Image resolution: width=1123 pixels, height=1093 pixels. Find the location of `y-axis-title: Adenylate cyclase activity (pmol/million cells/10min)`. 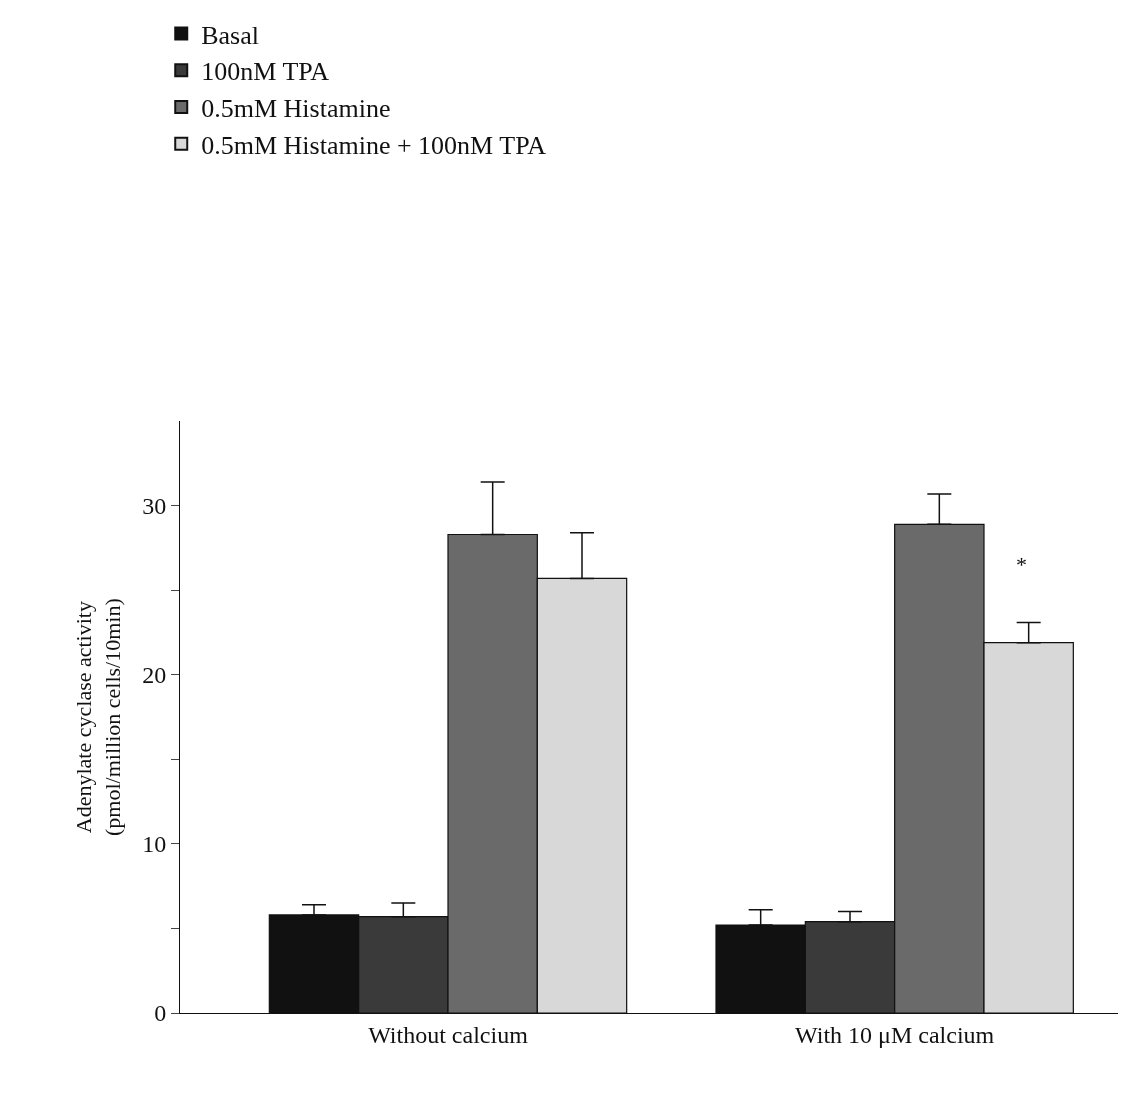

y-axis-title: Adenylate cyclase activity (pmol/million cells/10min) is located at coordinates (98, 717).